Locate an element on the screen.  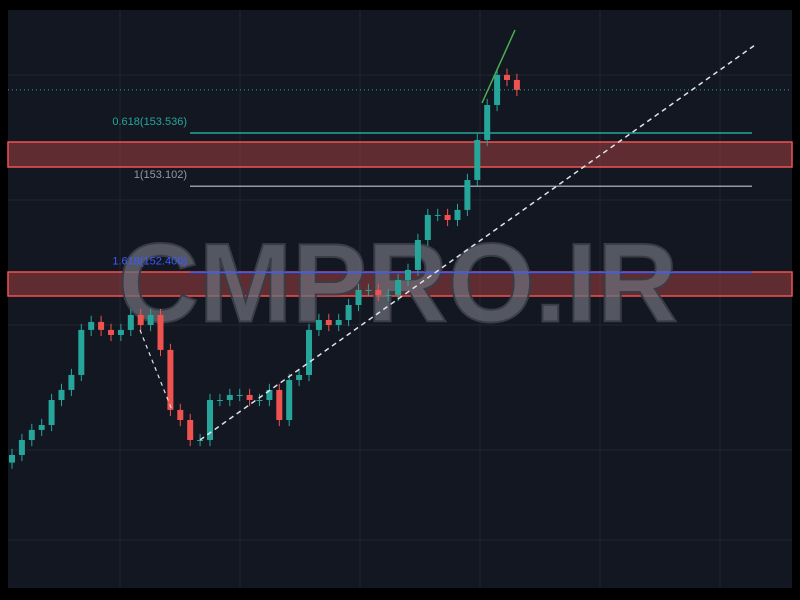
level-label: 1(153.102) is located at coordinates (160, 175).